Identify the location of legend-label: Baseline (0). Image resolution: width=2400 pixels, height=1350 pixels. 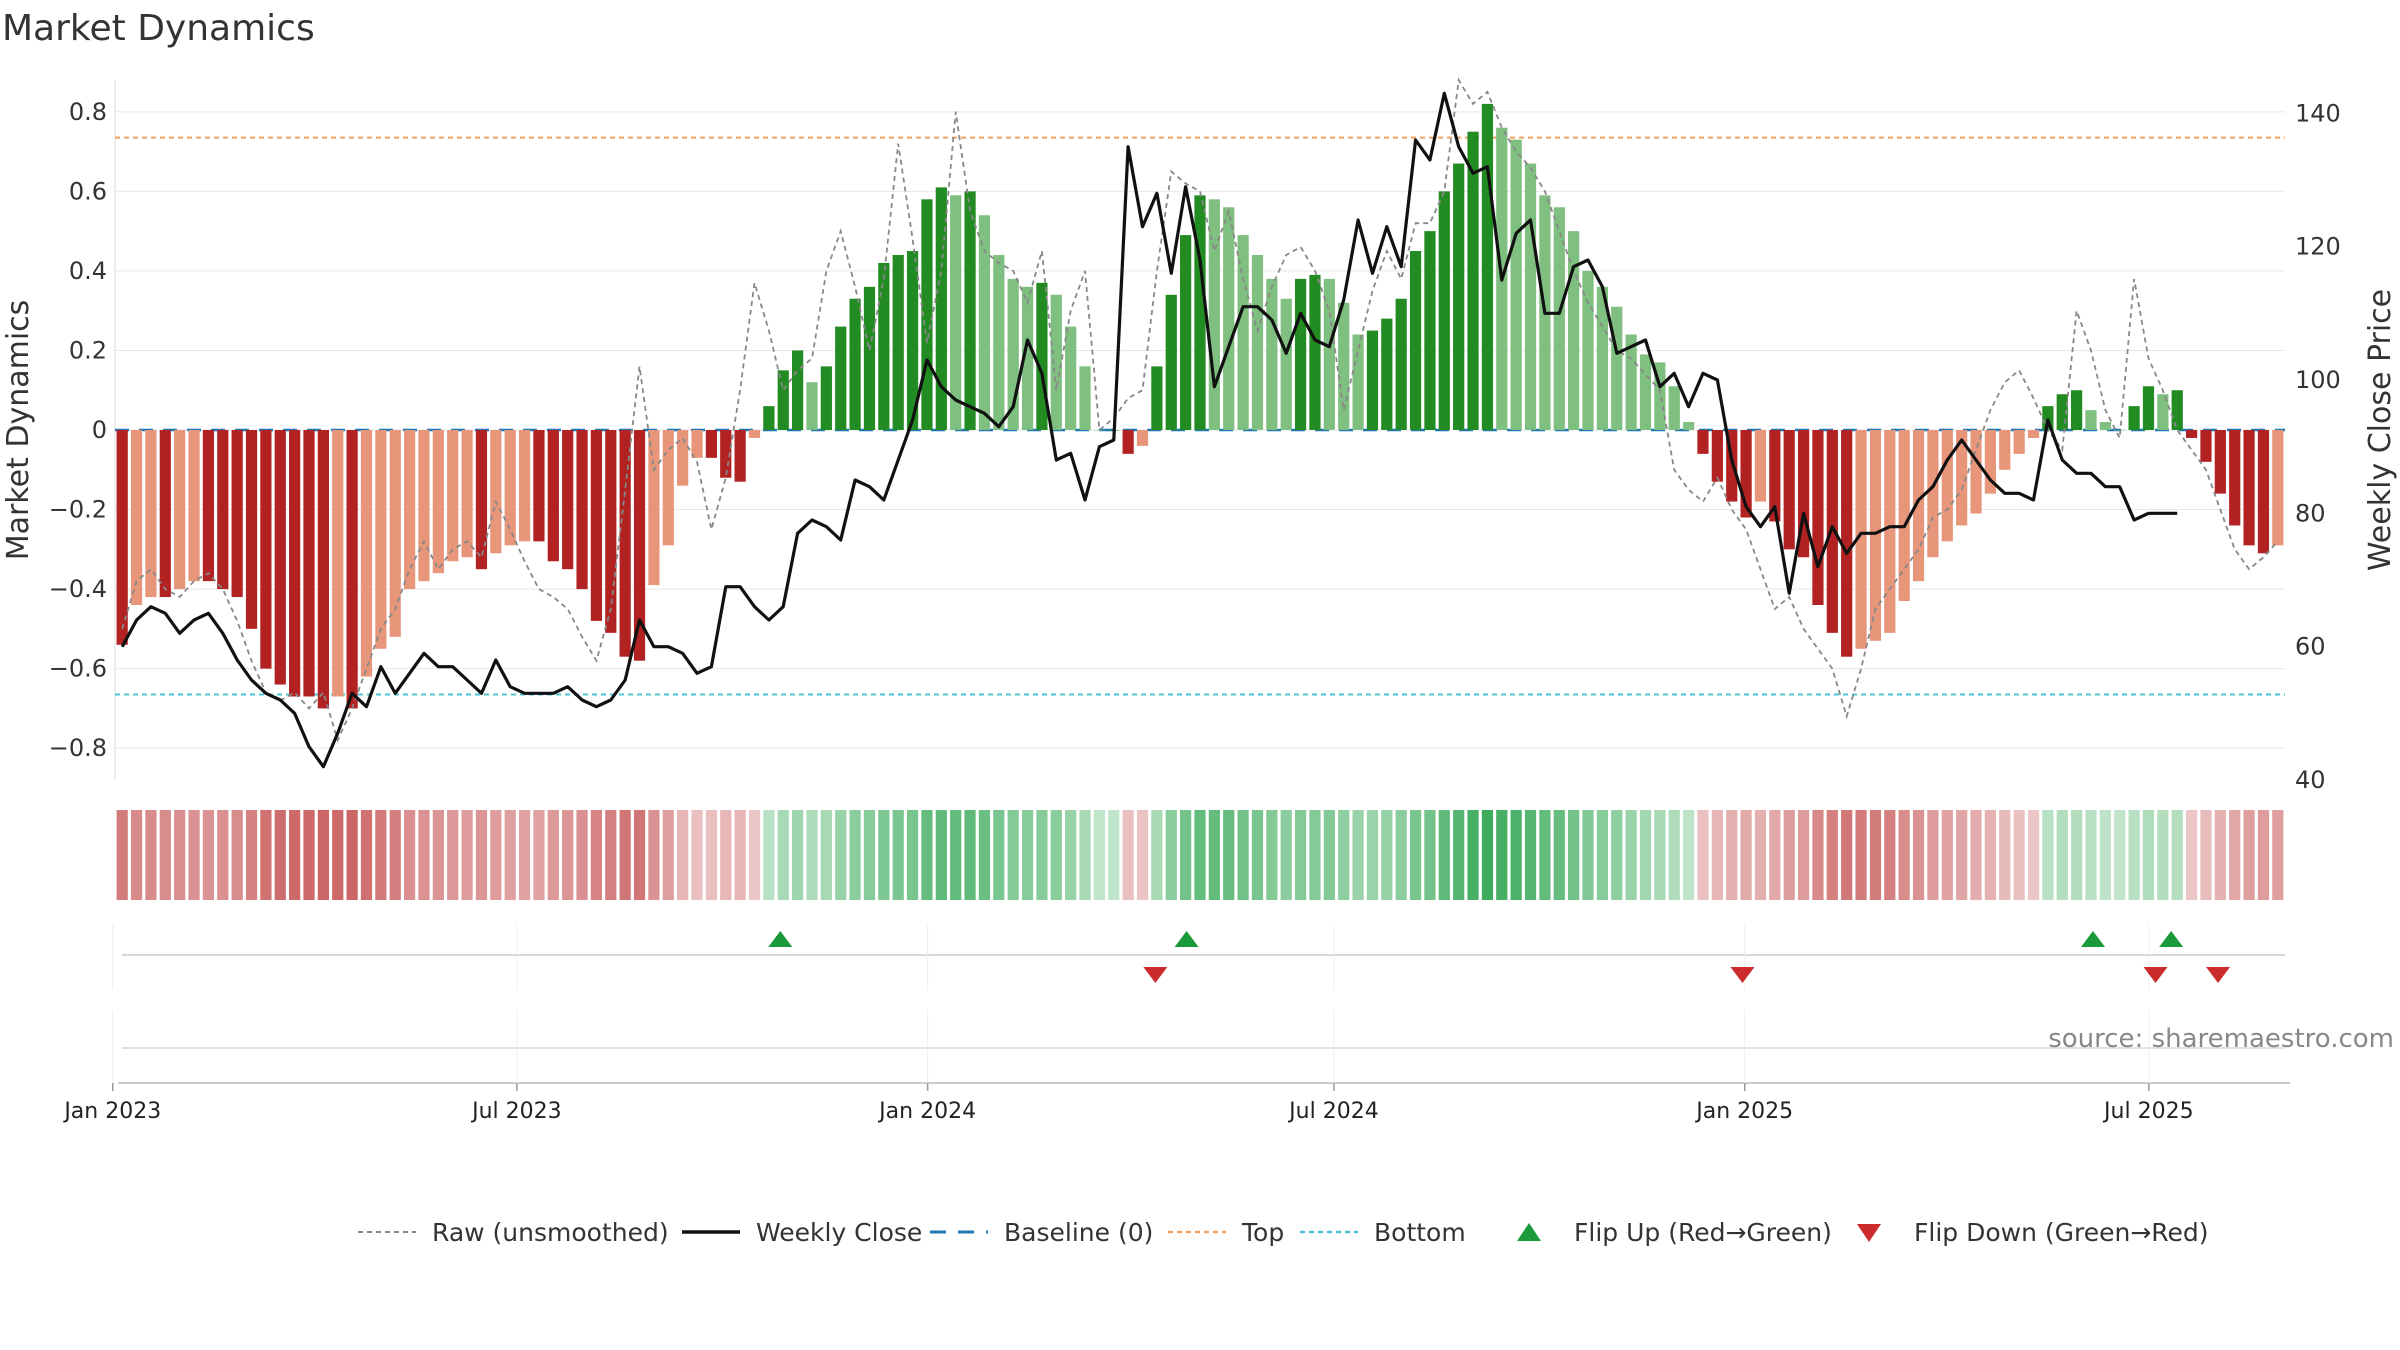
(1078, 1232).